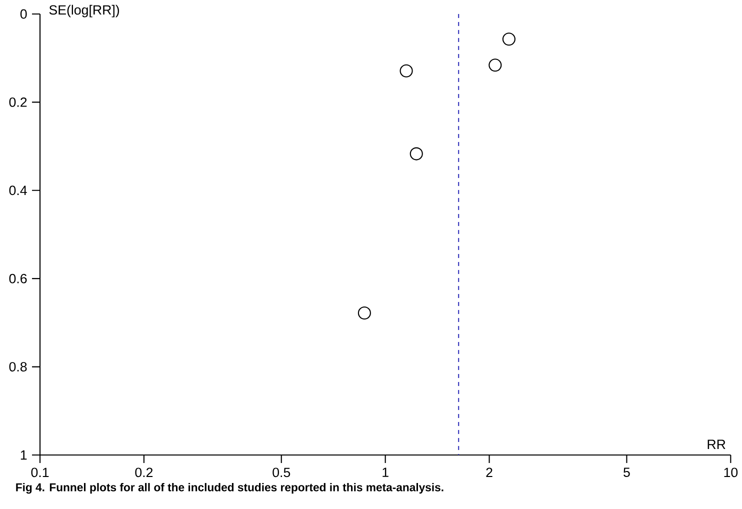  What do you see at coordinates (23, 14) in the screenshot?
I see `y-tick-label: 0` at bounding box center [23, 14].